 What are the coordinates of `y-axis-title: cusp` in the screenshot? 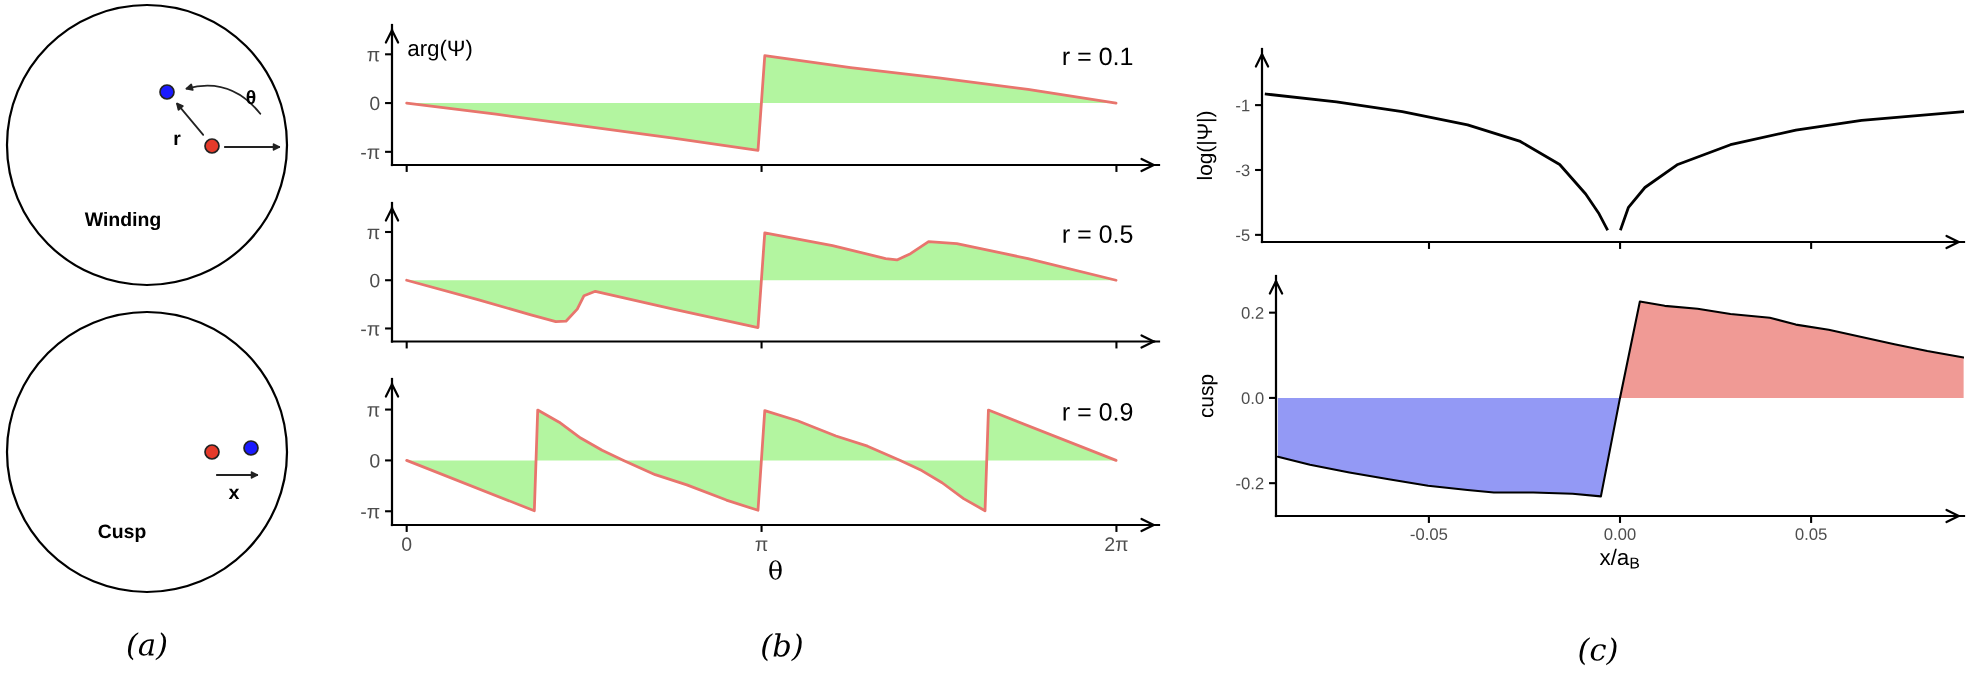 It's located at (1209, 396).